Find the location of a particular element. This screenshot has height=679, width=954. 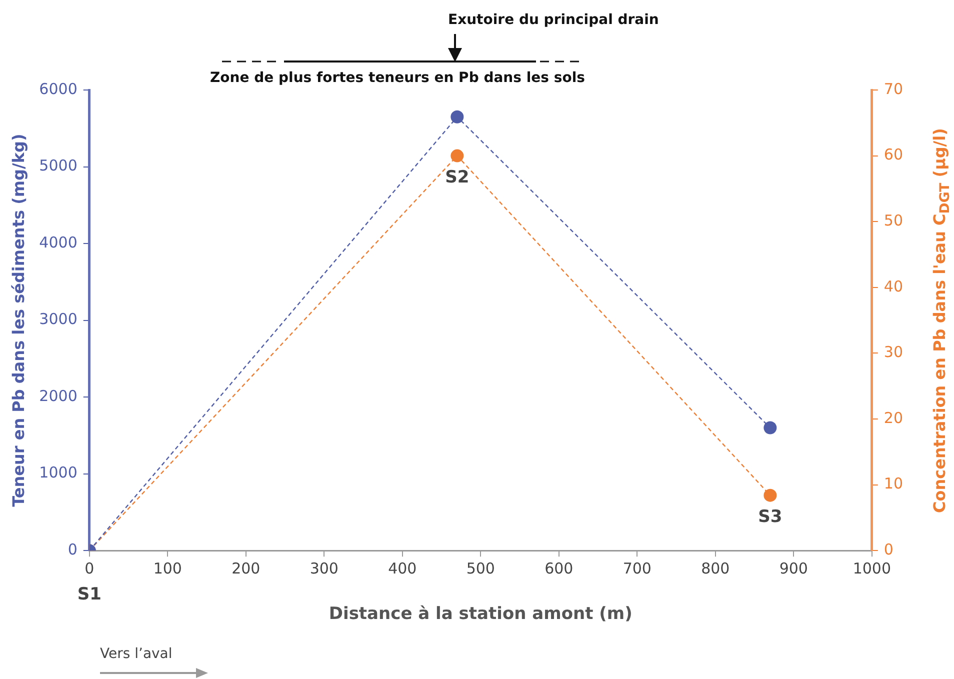

x-tick-label: 800 is located at coordinates (715, 568).